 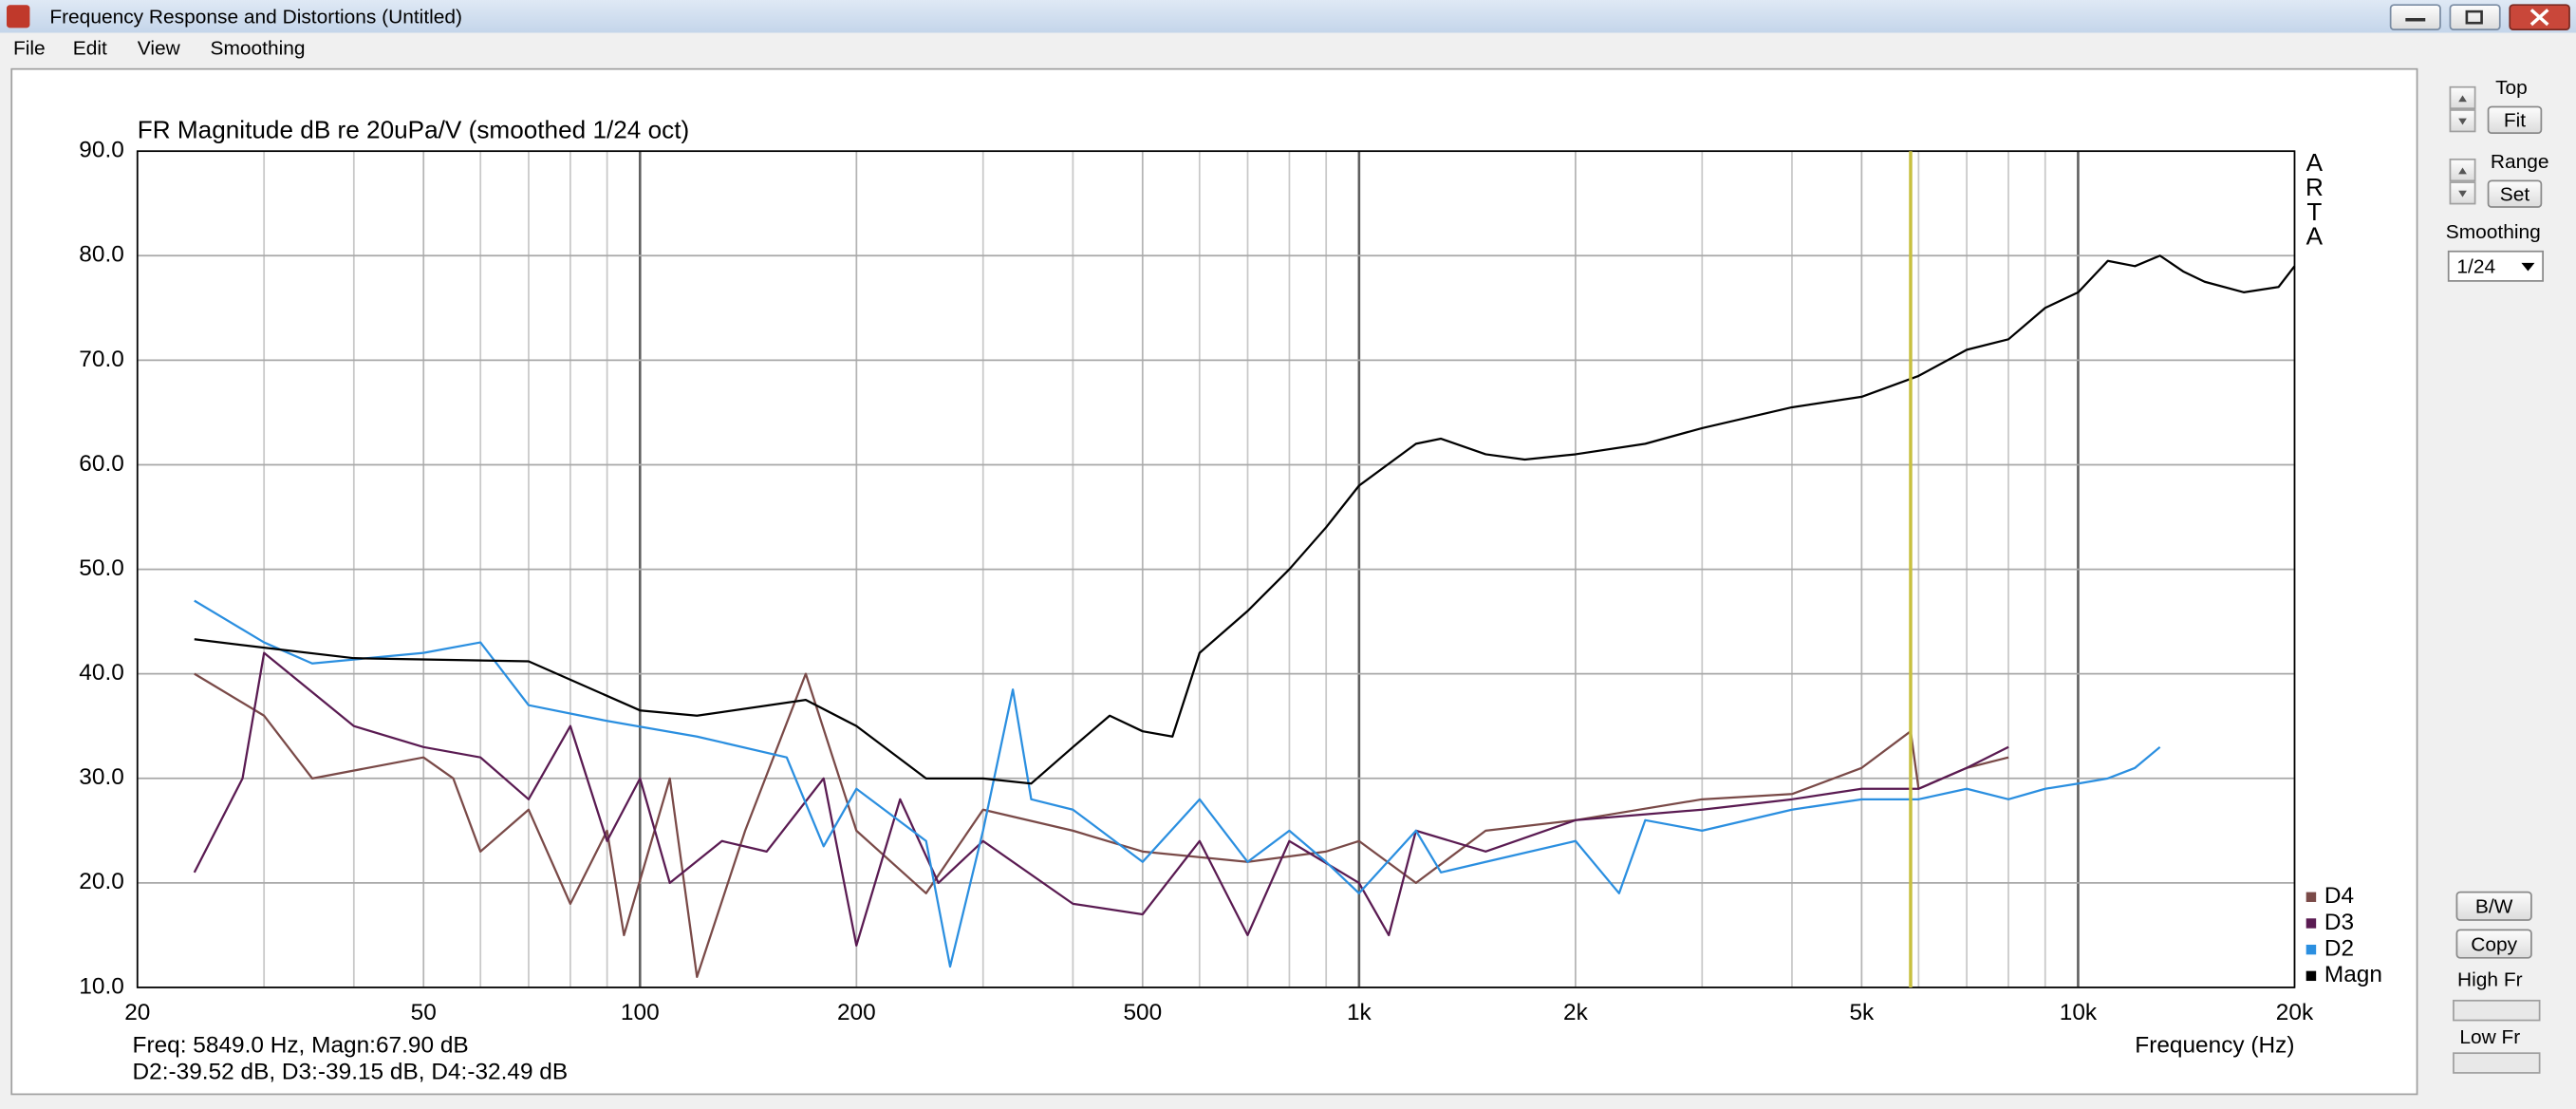 I want to click on y-tick-label: 20.0, so click(x=101, y=881).